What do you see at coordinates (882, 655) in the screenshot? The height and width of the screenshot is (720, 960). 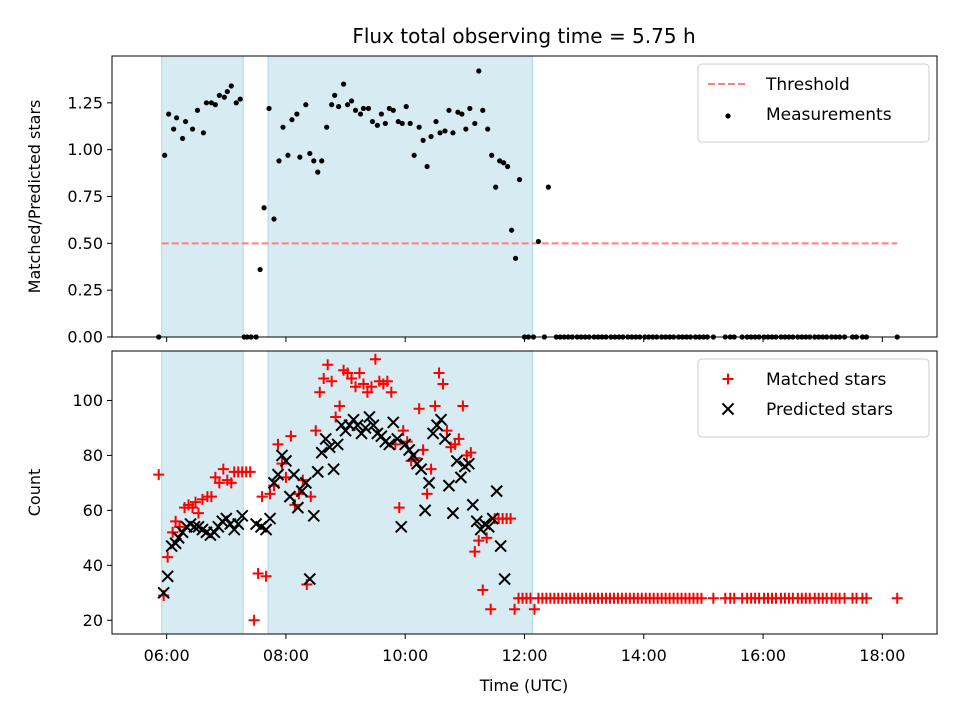 I see `panel1-x-tick-label: 18:00` at bounding box center [882, 655].